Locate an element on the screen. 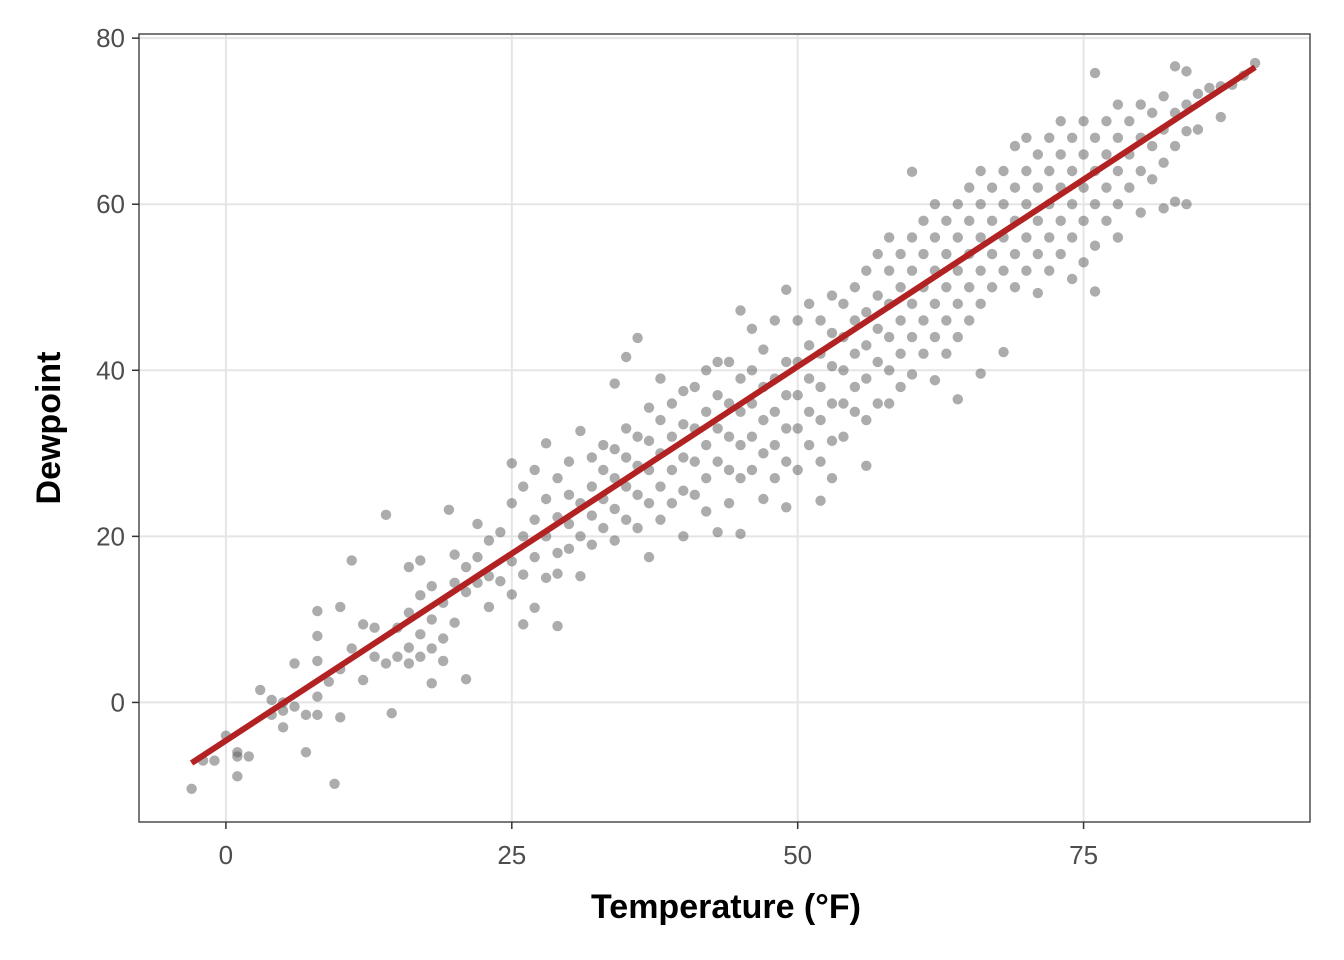  y-tick-label: 80 is located at coordinates (110, 38).